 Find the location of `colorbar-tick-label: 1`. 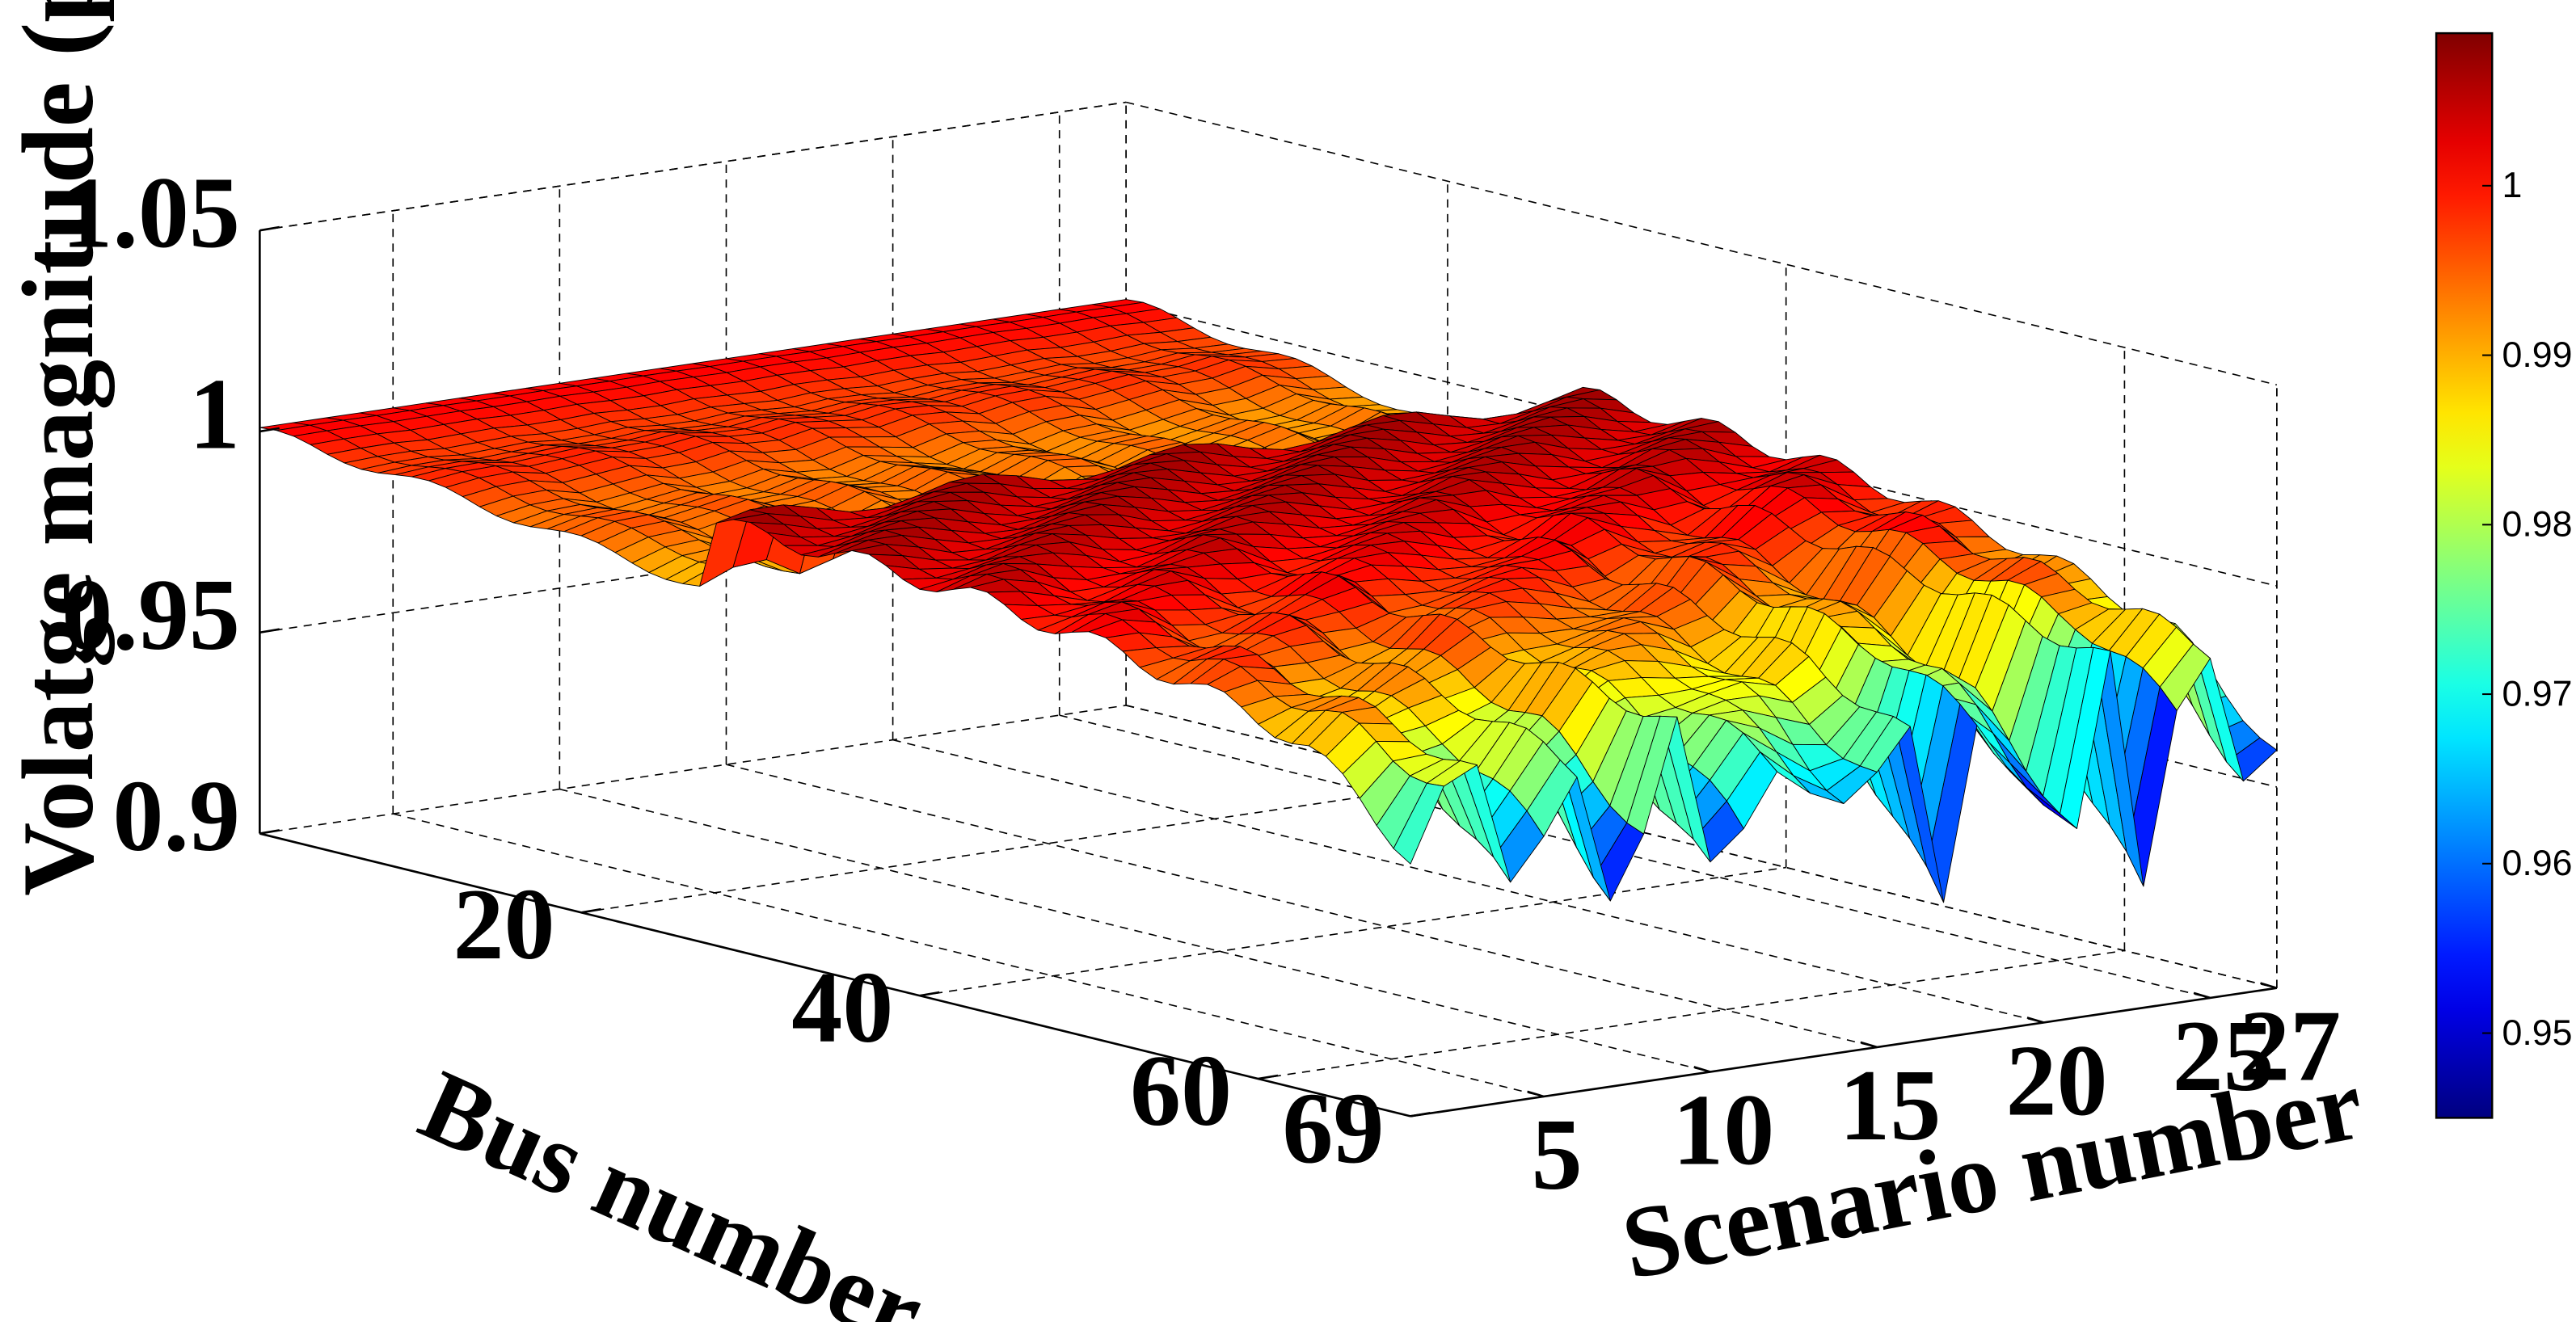

colorbar-tick-label: 1 is located at coordinates (2512, 185).